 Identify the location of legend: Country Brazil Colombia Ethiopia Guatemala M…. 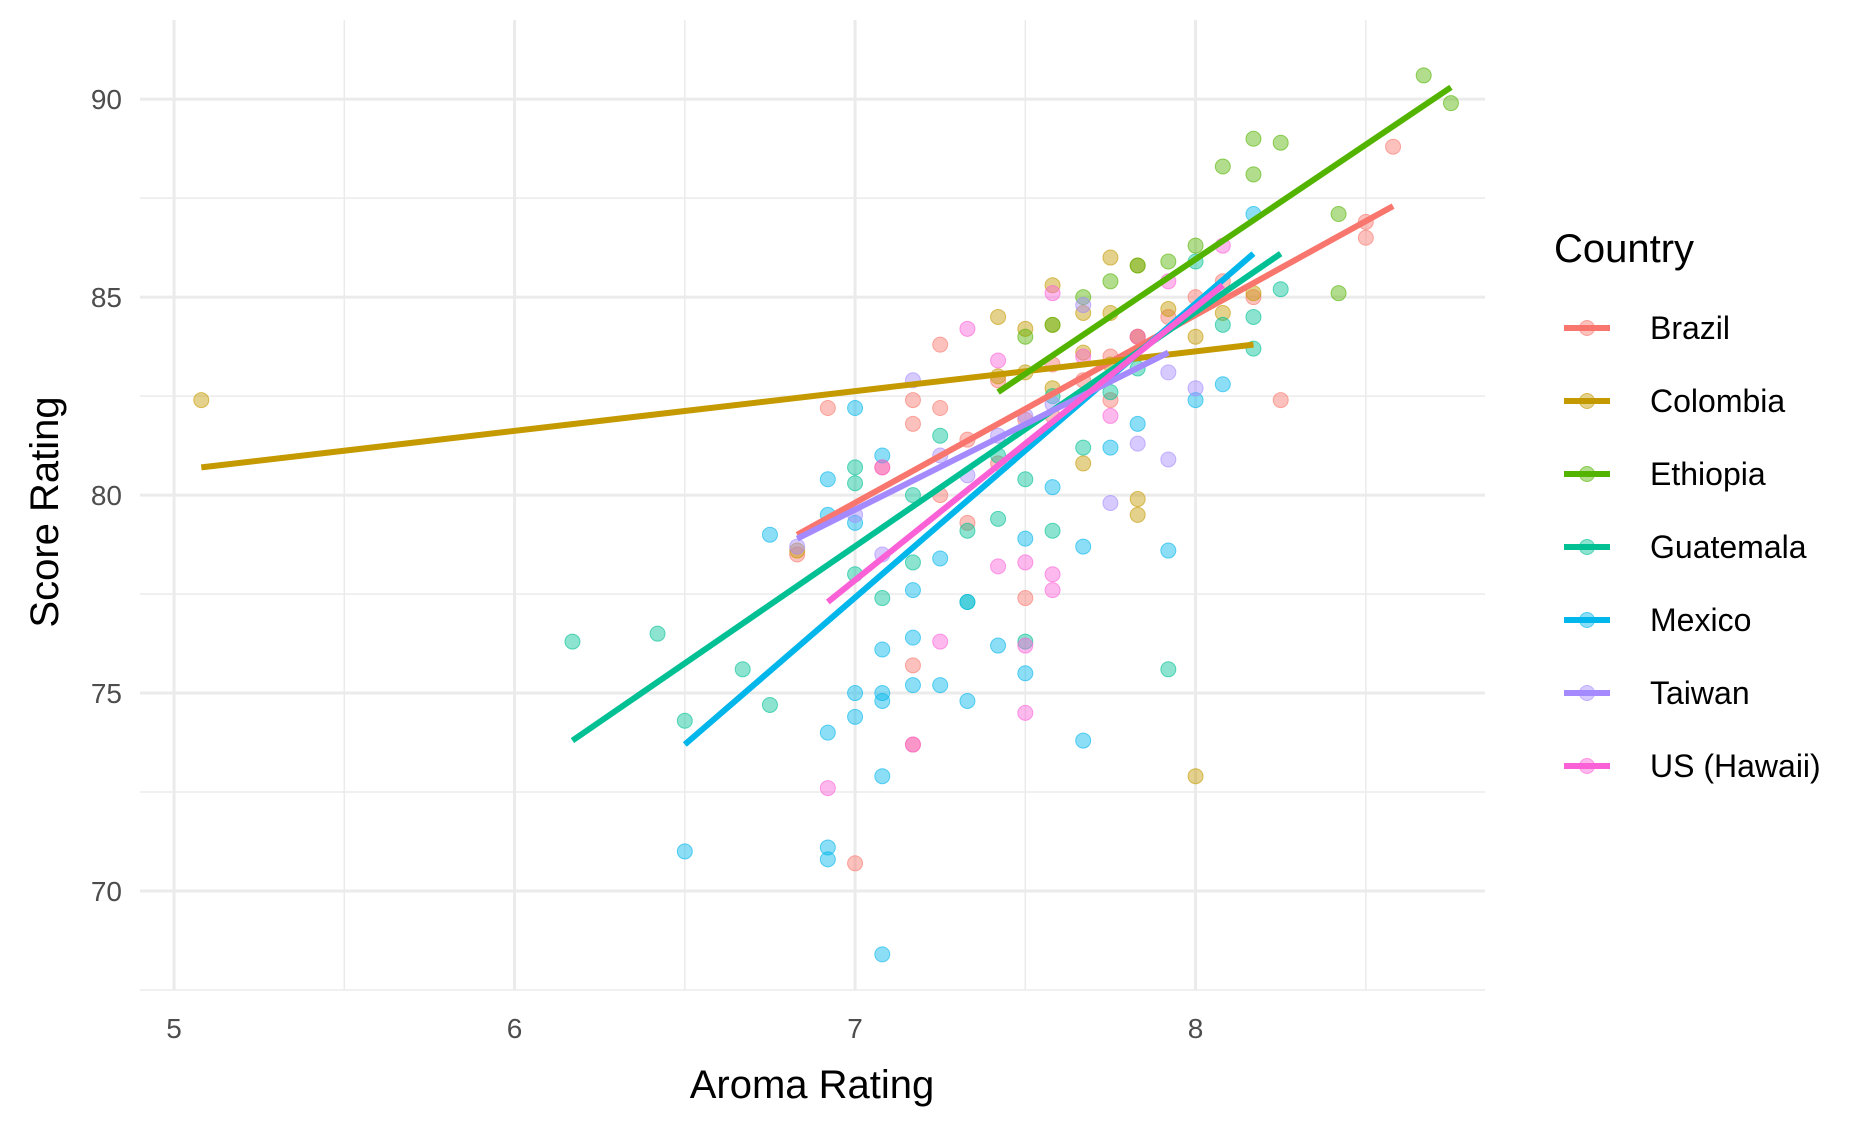
(1687, 505).